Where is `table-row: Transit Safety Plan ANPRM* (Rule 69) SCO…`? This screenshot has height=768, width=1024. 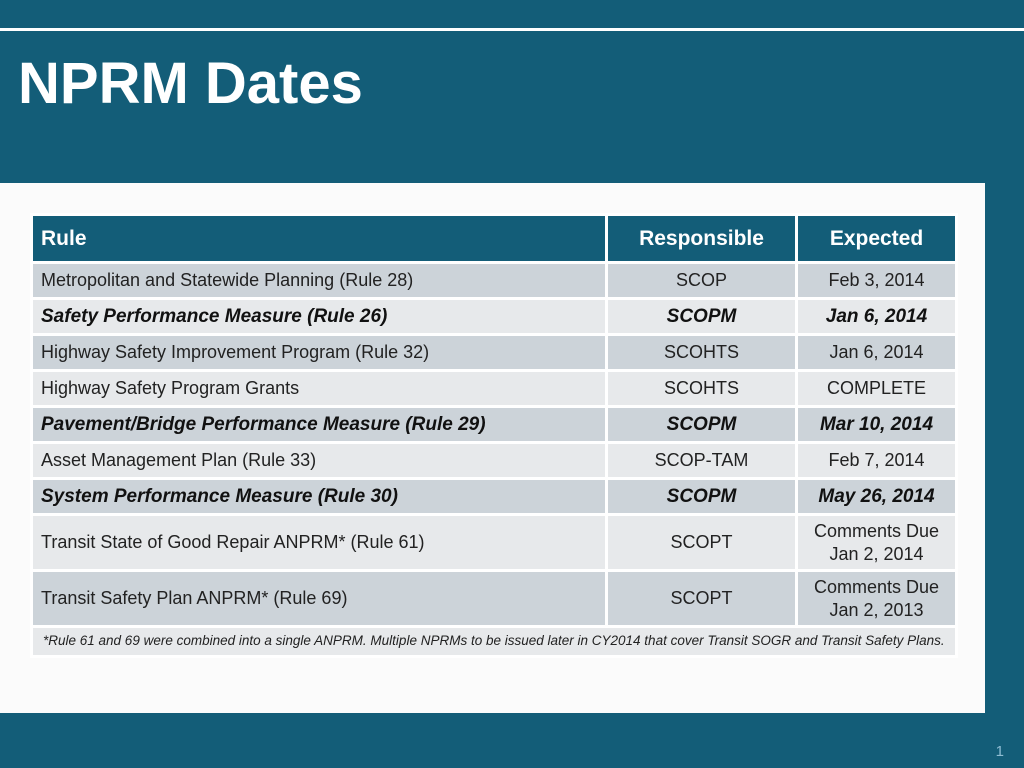
table-row: Transit Safety Plan ANPRM* (Rule 69) SCO… is located at coordinates (494, 598).